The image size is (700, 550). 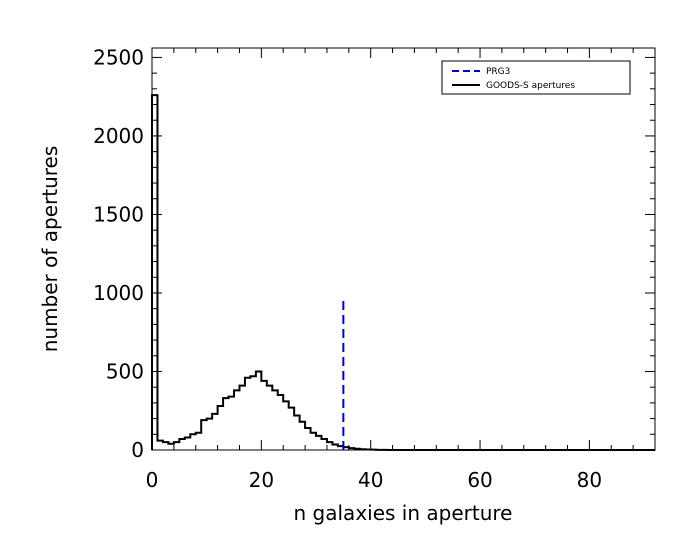 What do you see at coordinates (125, 371) in the screenshot?
I see `y-tick-label: 500` at bounding box center [125, 371].